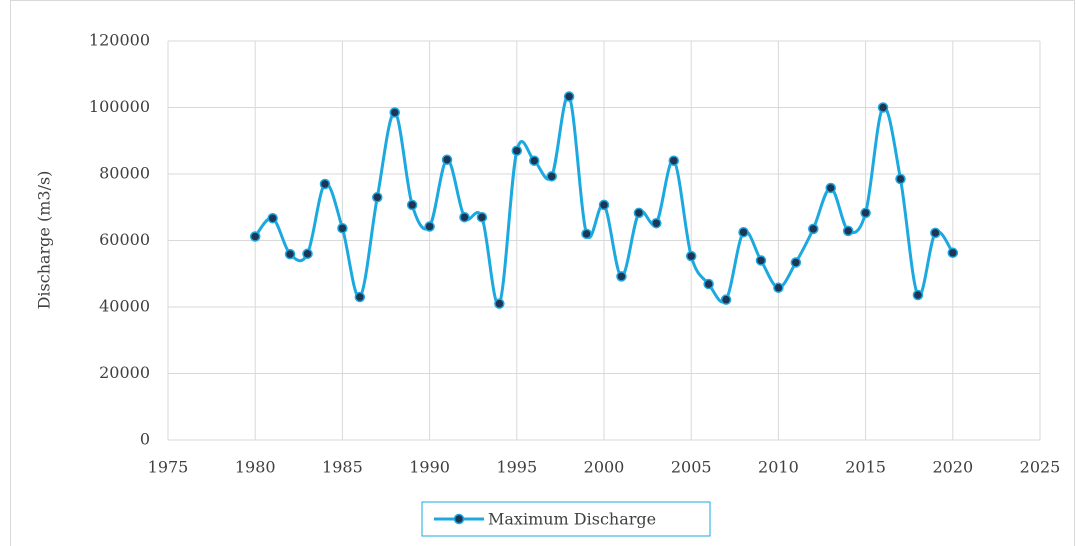 Image resolution: width=1076 pixels, height=546 pixels. What do you see at coordinates (255, 467) in the screenshot?
I see `x-tick-label: 1980` at bounding box center [255, 467].